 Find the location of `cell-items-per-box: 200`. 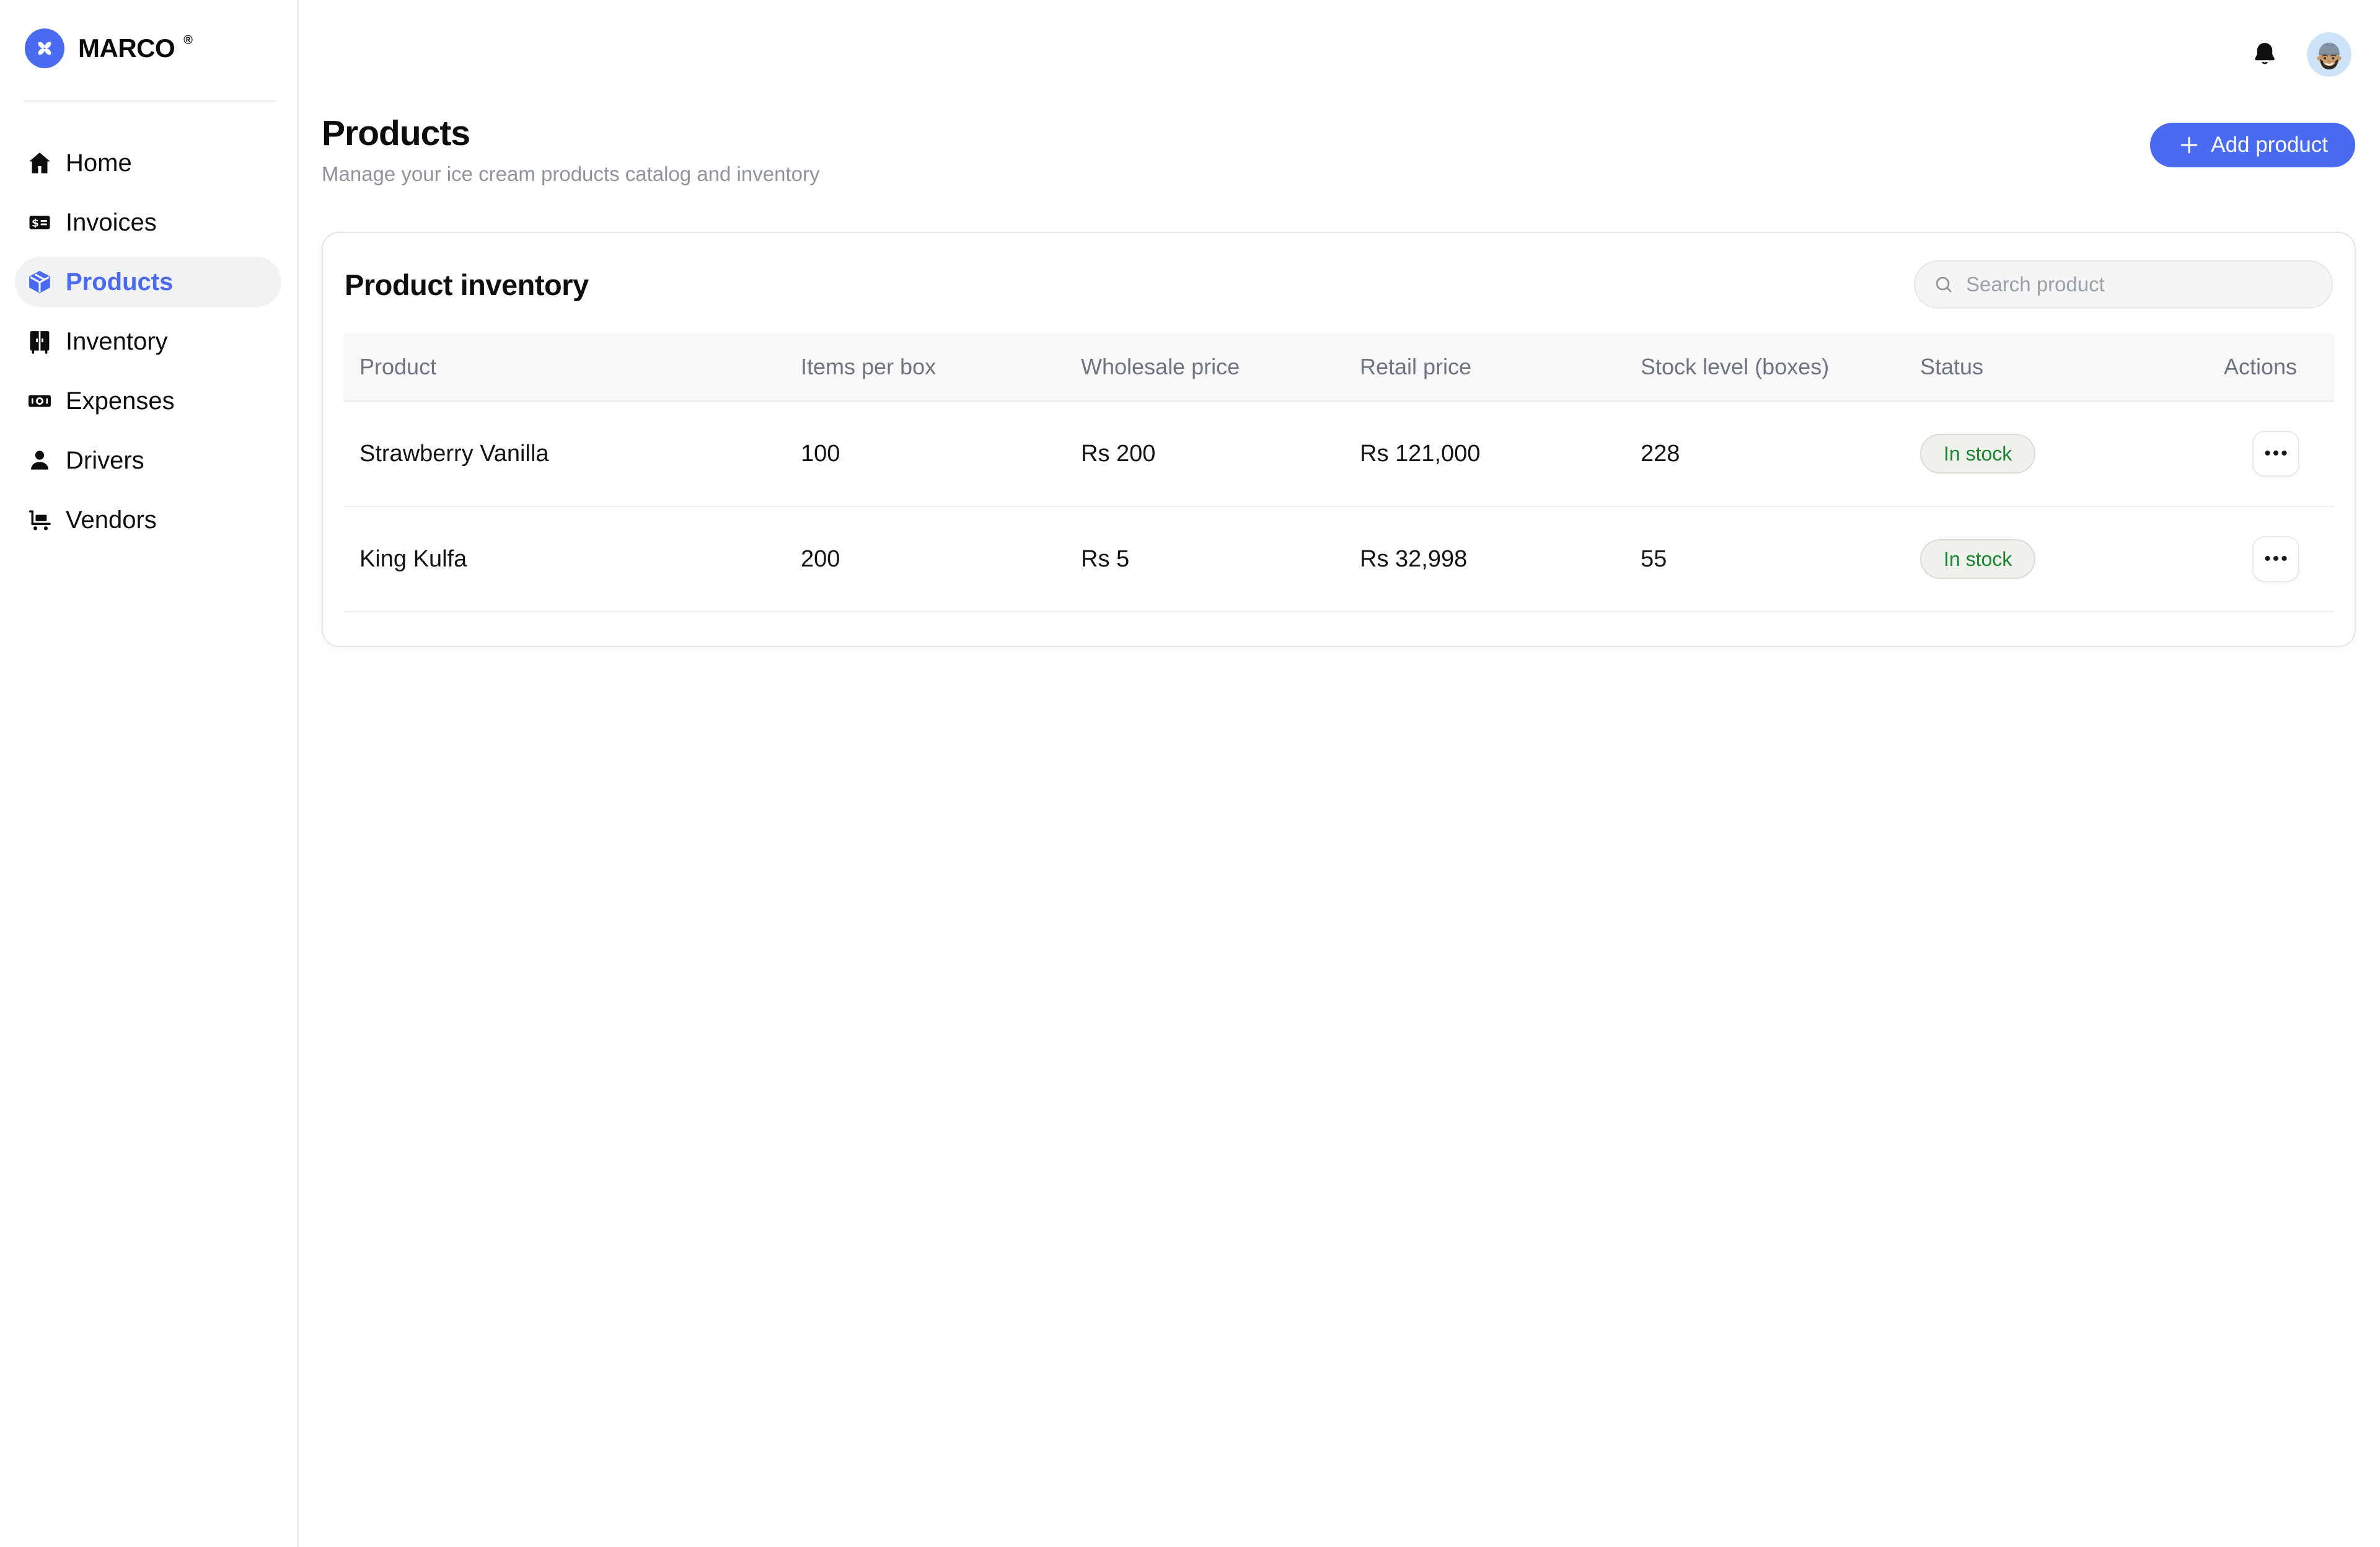

cell-items-per-box: 200 is located at coordinates (820, 558).